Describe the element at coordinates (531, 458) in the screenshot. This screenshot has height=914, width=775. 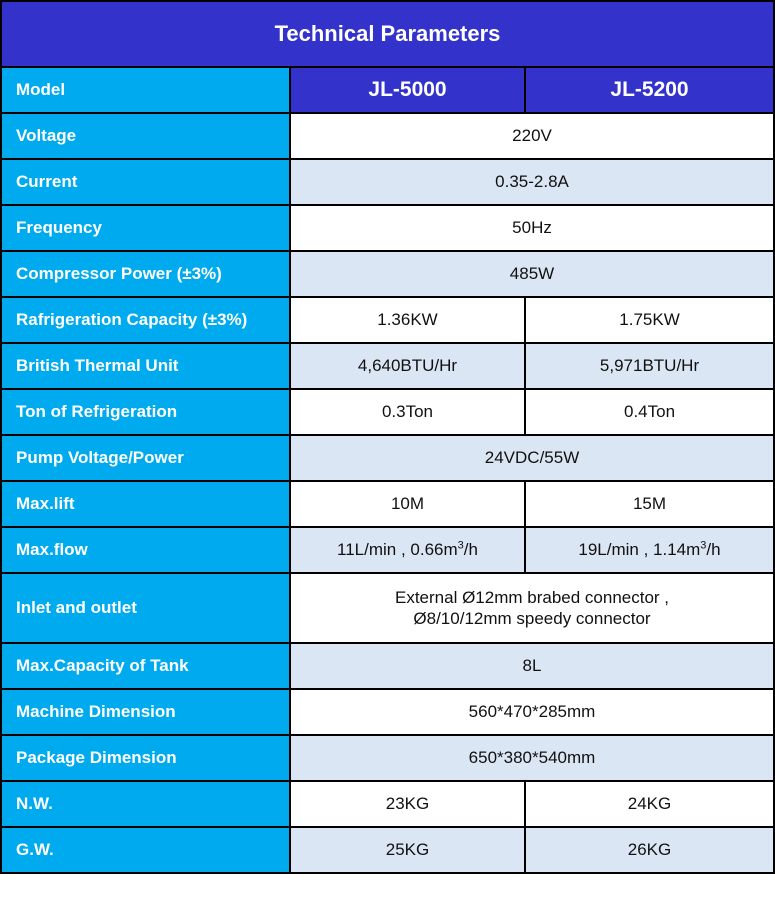
I see `row-value: 24VDC/55W` at that location.